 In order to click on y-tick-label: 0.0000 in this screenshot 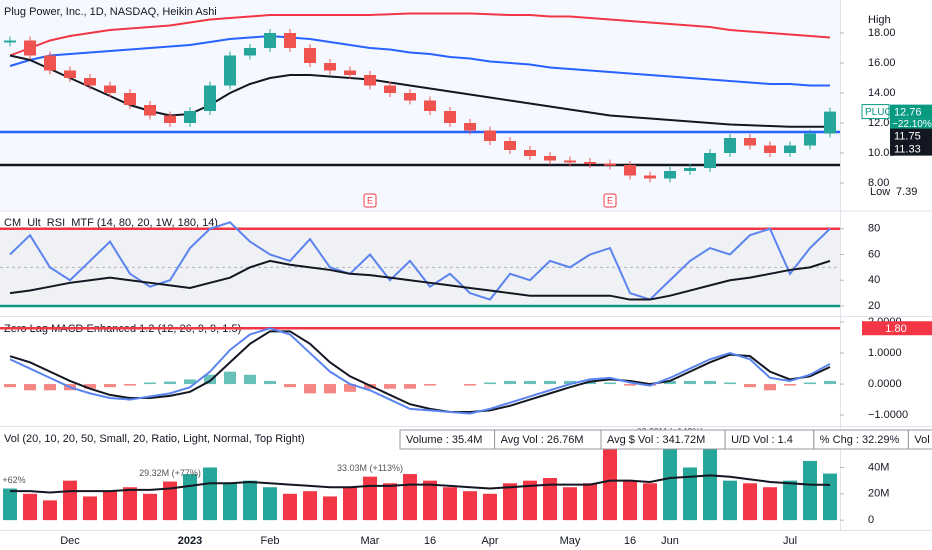, I will do `click(885, 384)`.